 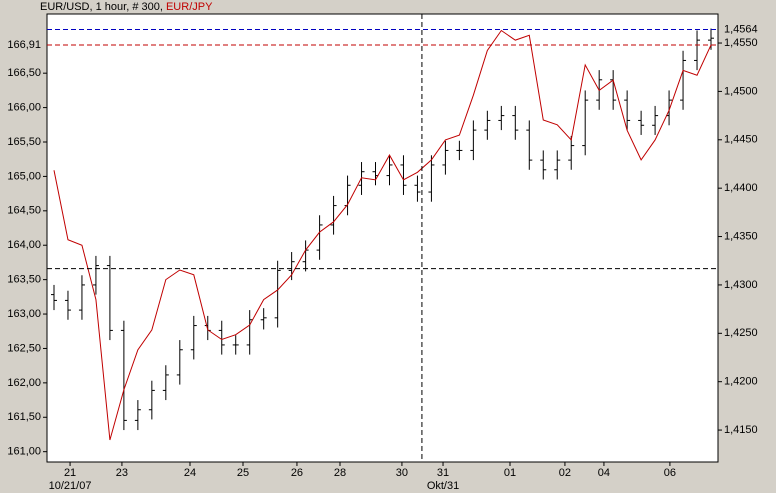 I want to click on header: EUR/USD, 1 hour, # 300, EUR/JPY, so click(x=126, y=7).